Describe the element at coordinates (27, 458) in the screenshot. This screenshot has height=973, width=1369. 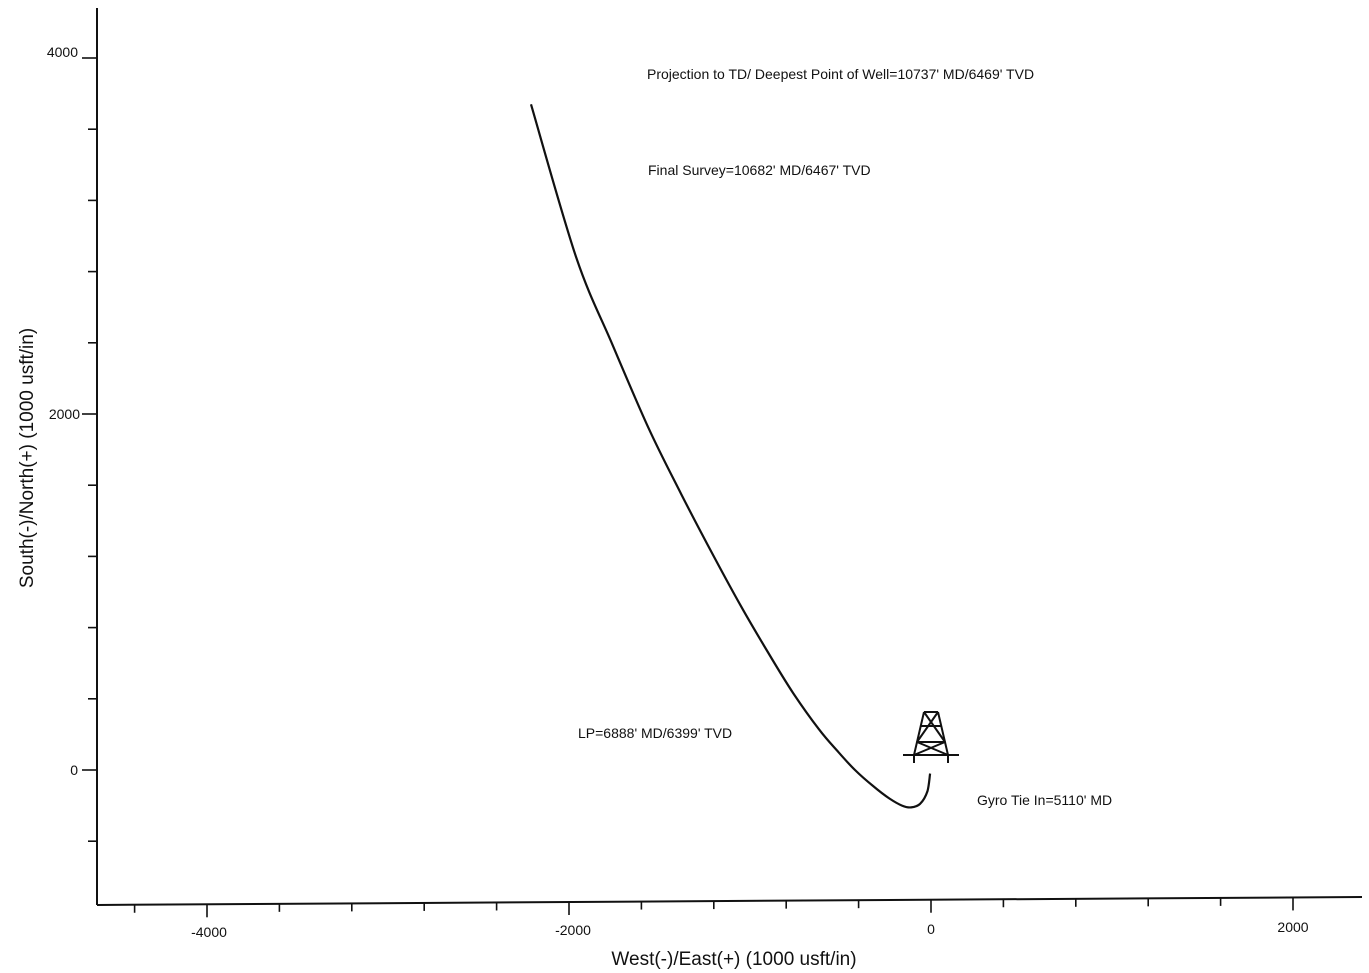
I see `y-axis-title: South(-)/North(+) (1000 usft/in)` at that location.